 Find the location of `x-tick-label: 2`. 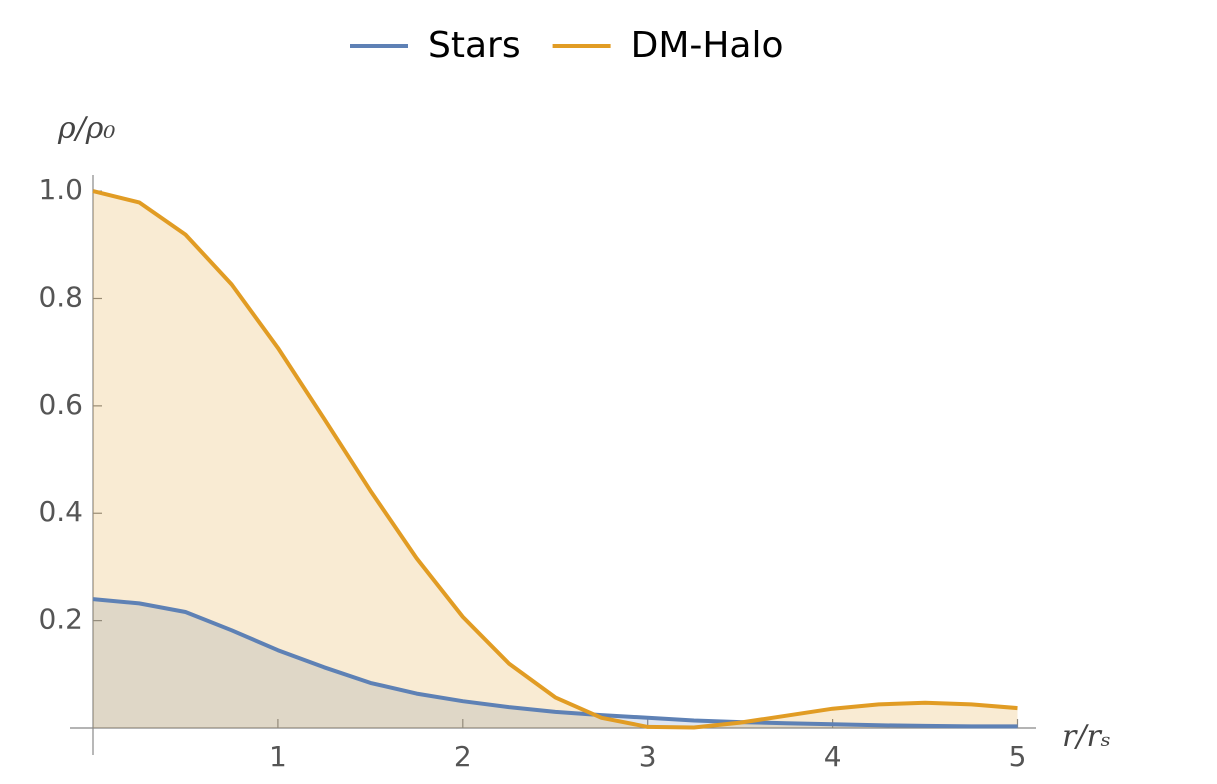

x-tick-label: 2 is located at coordinates (463, 756).